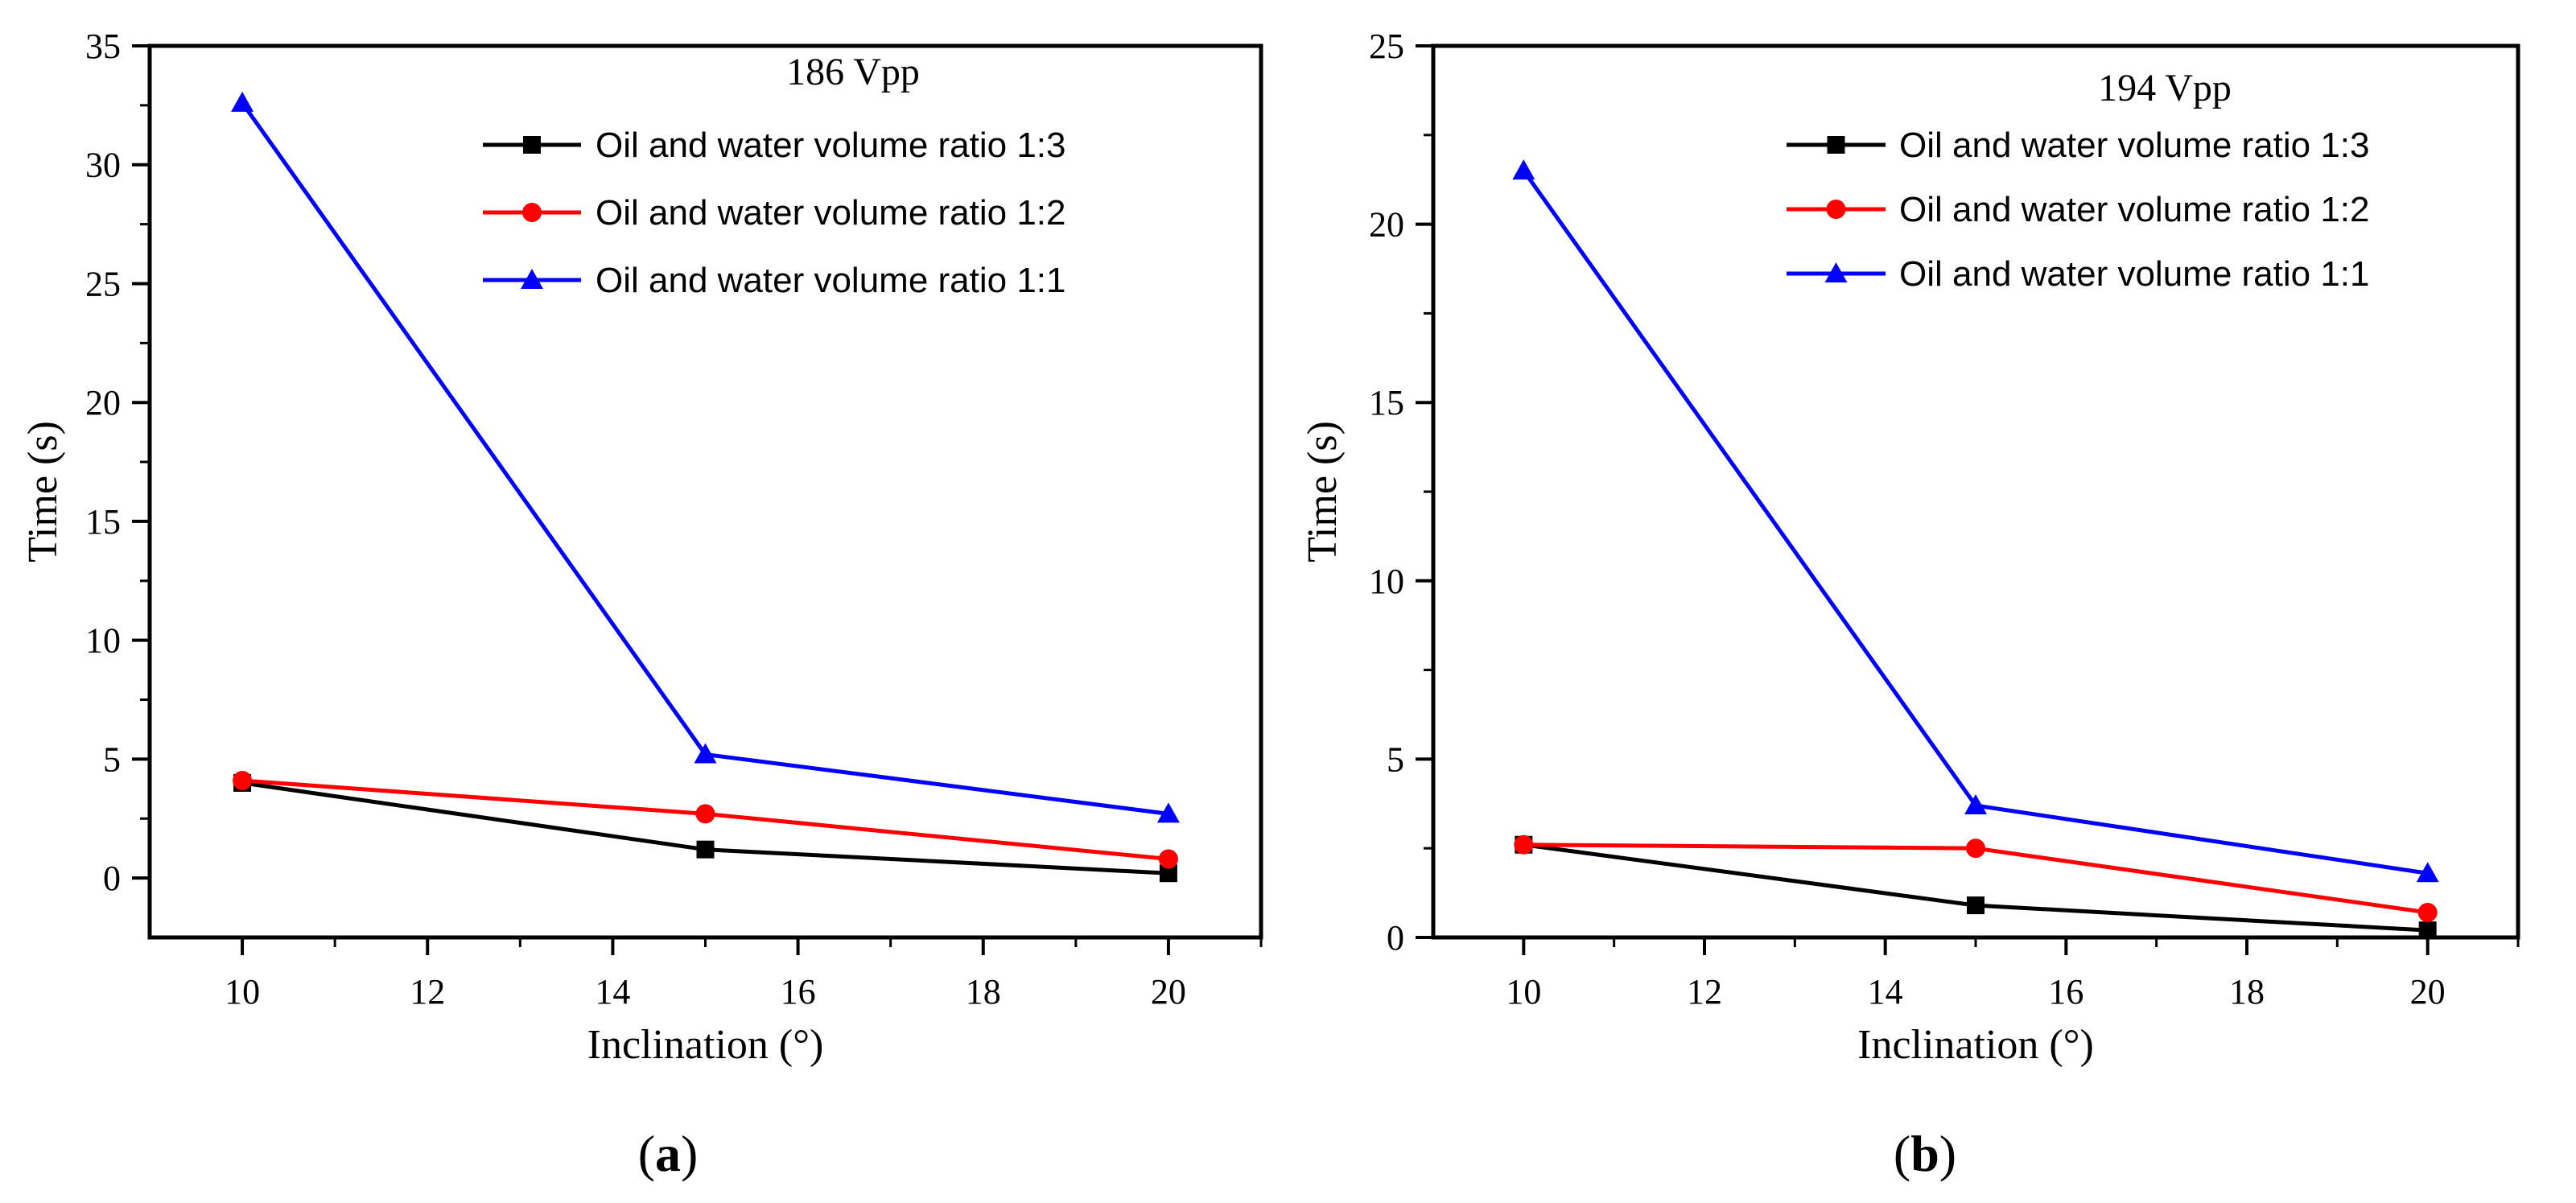  What do you see at coordinates (853, 72) in the screenshot?
I see `legend-title: 186 Vpp` at bounding box center [853, 72].